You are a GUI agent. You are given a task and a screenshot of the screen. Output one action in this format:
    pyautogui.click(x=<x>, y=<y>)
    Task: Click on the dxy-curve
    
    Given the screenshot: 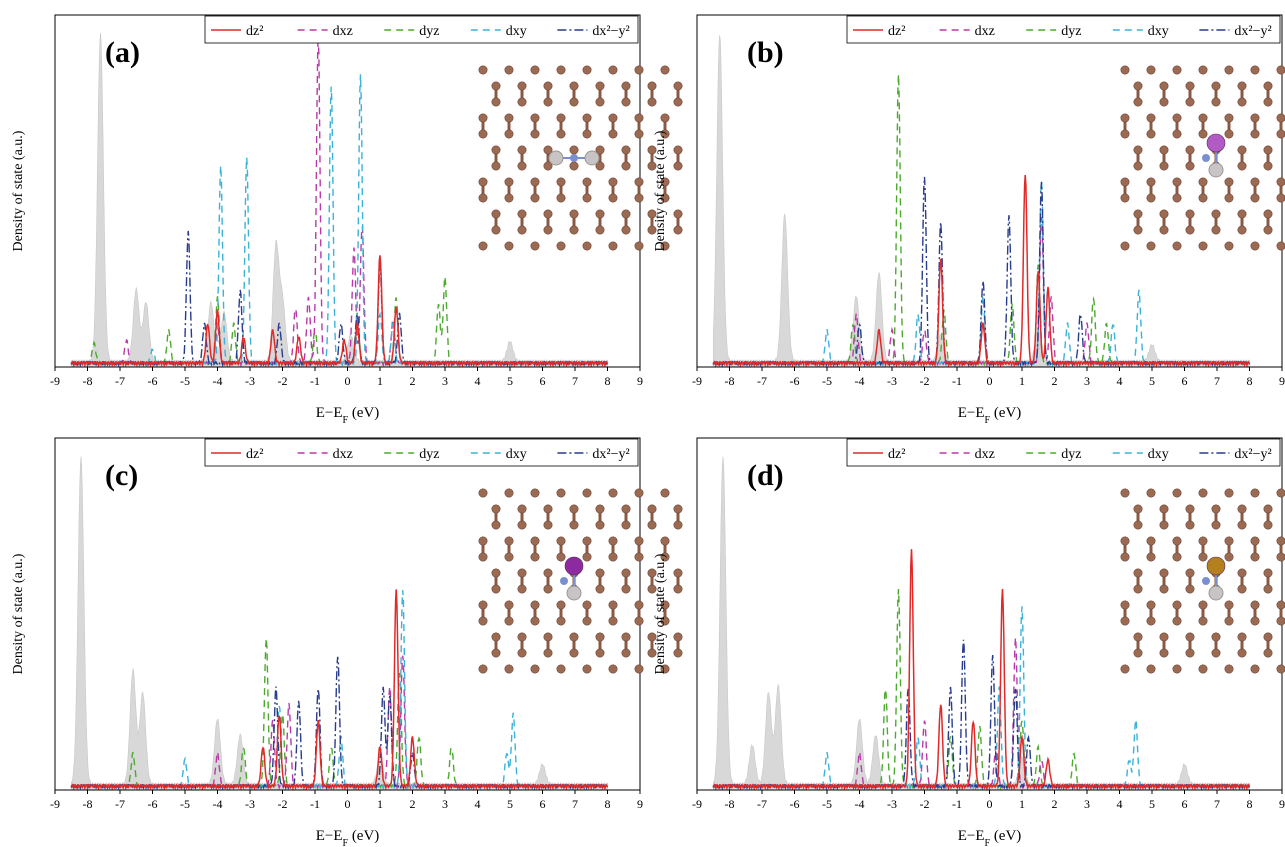 What is the action you would take?
    pyautogui.click(x=339, y=221)
    